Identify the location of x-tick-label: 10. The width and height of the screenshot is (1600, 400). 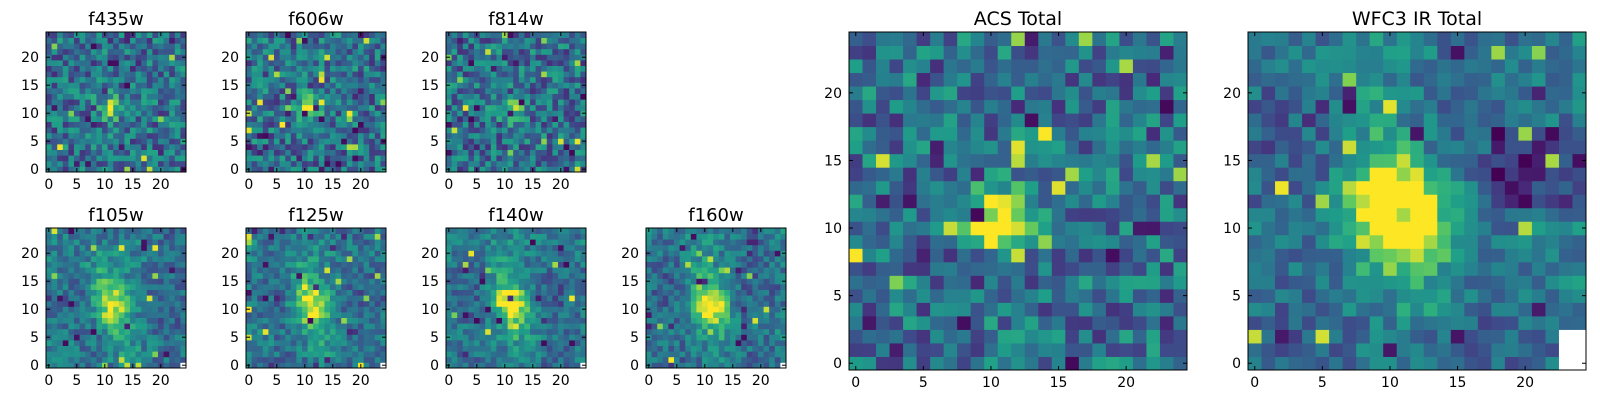
(305, 381).